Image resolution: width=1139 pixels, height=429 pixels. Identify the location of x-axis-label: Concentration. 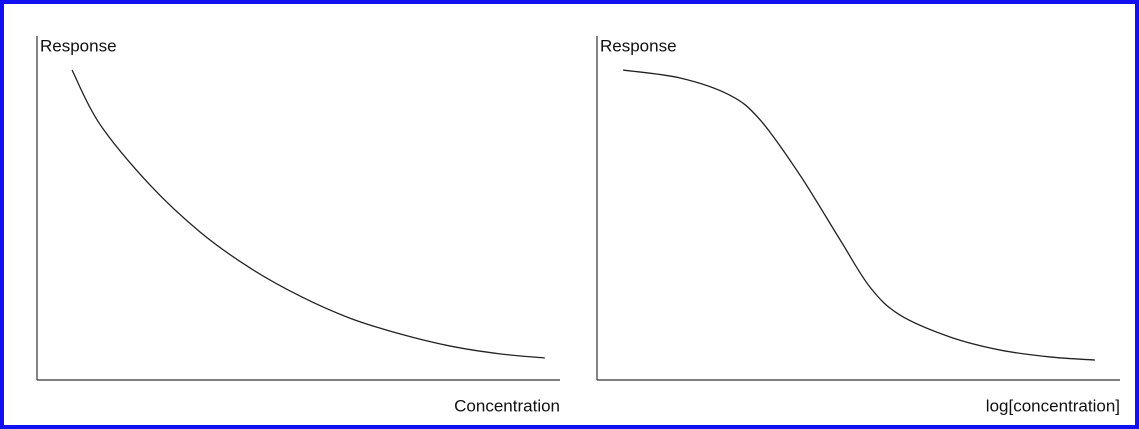
(507, 405).